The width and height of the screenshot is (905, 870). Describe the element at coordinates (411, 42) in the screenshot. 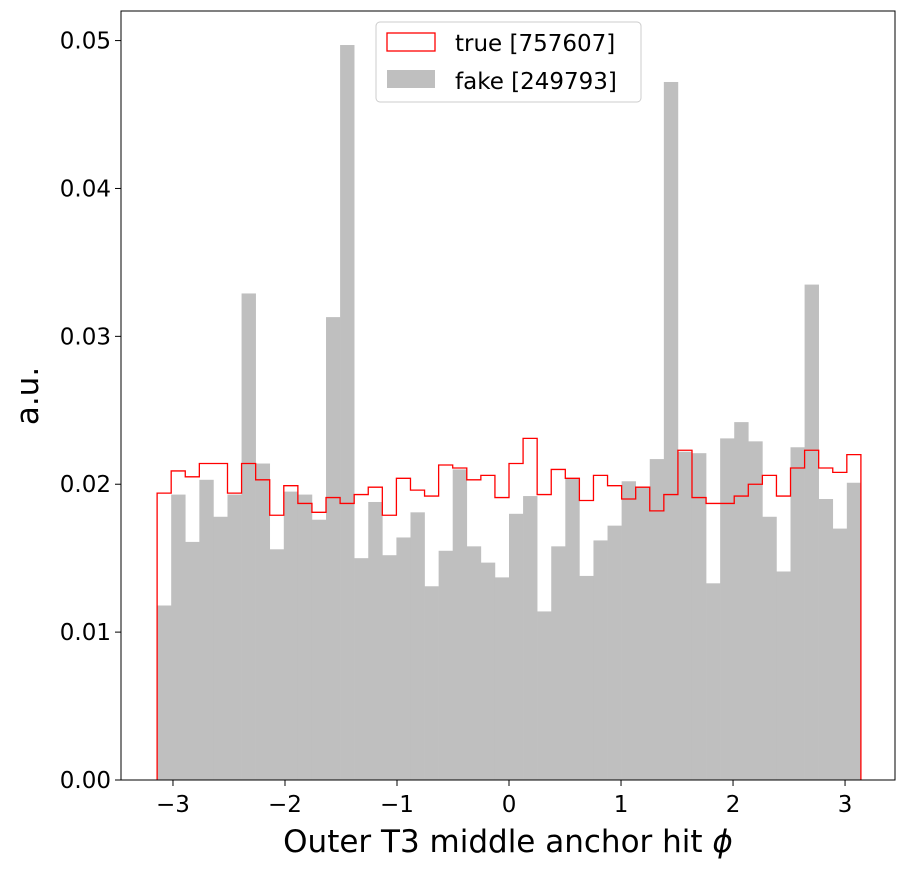

I see `legend-swatch-true` at that location.